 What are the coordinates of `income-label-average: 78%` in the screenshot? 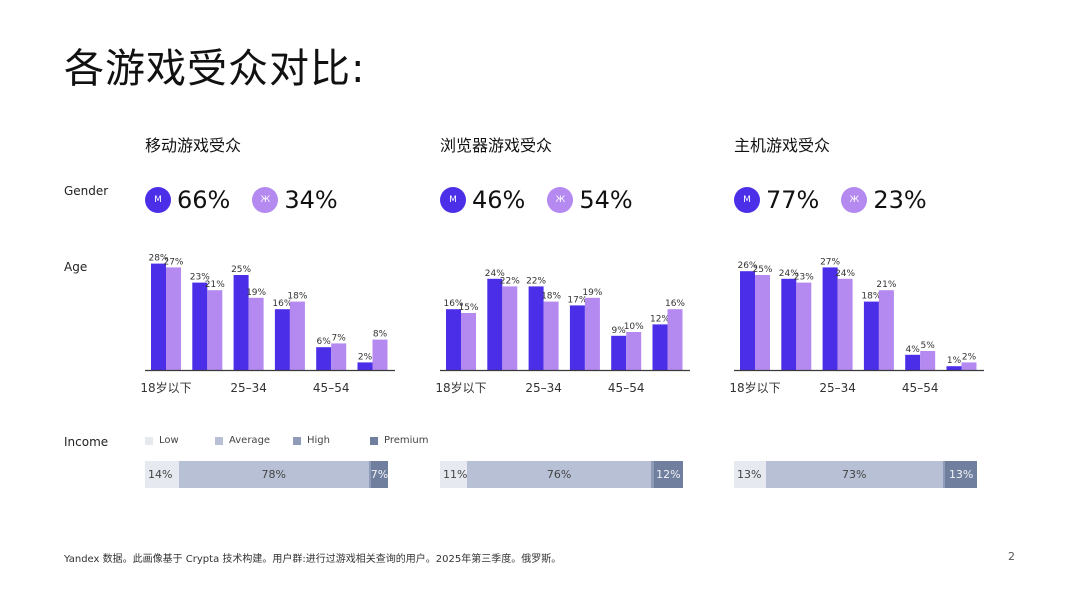 It's located at (273, 474).